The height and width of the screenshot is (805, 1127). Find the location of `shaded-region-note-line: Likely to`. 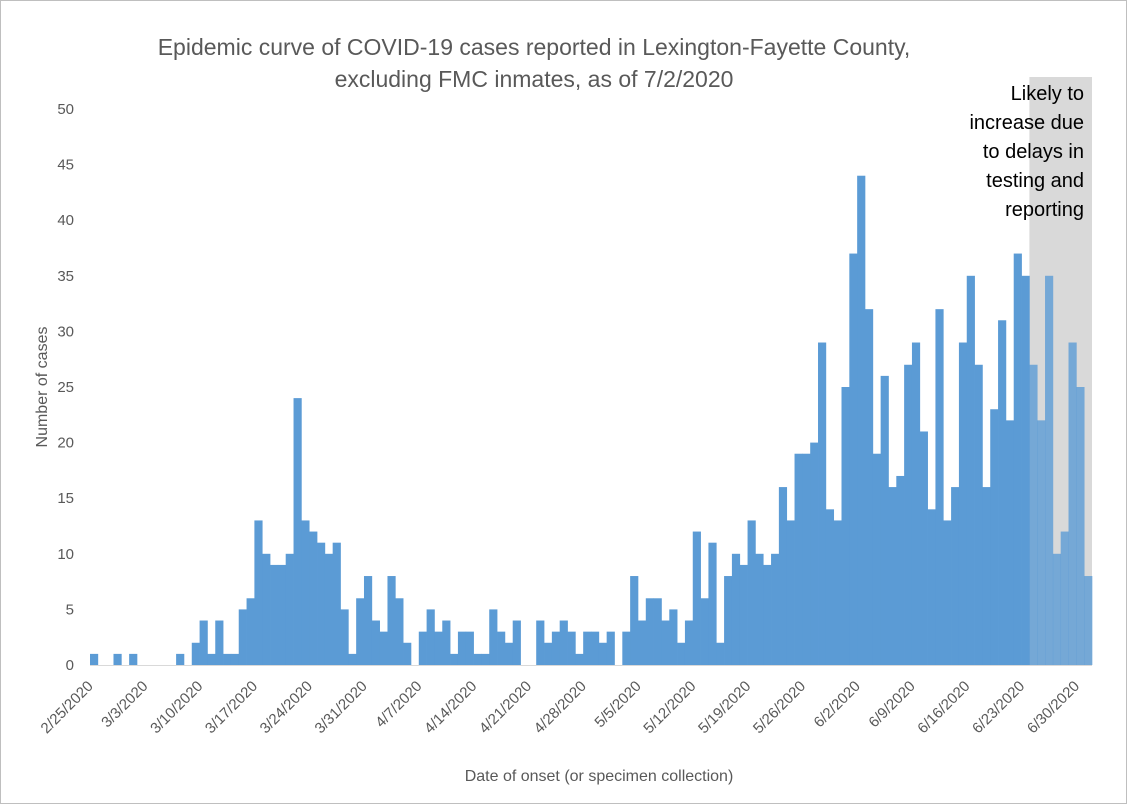

shaded-region-note-line: Likely to is located at coordinates (1047, 94).